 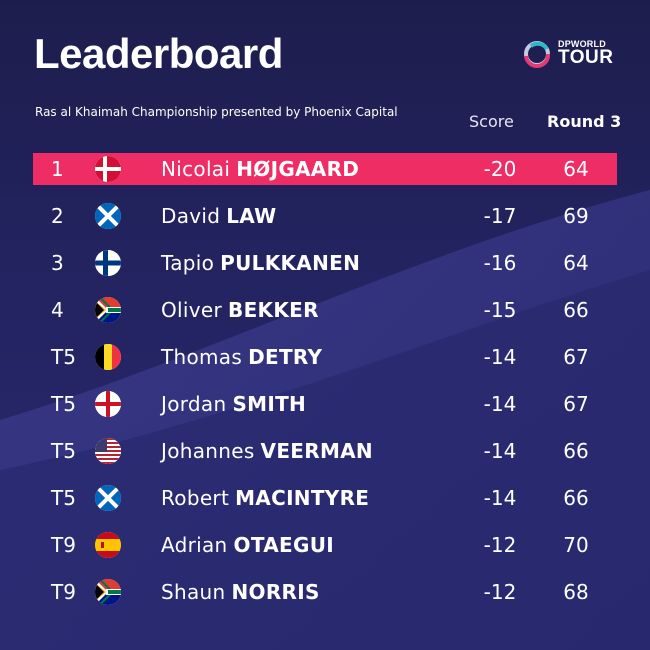 What do you see at coordinates (108, 545) in the screenshot?
I see `spain-flag-icon` at bounding box center [108, 545].